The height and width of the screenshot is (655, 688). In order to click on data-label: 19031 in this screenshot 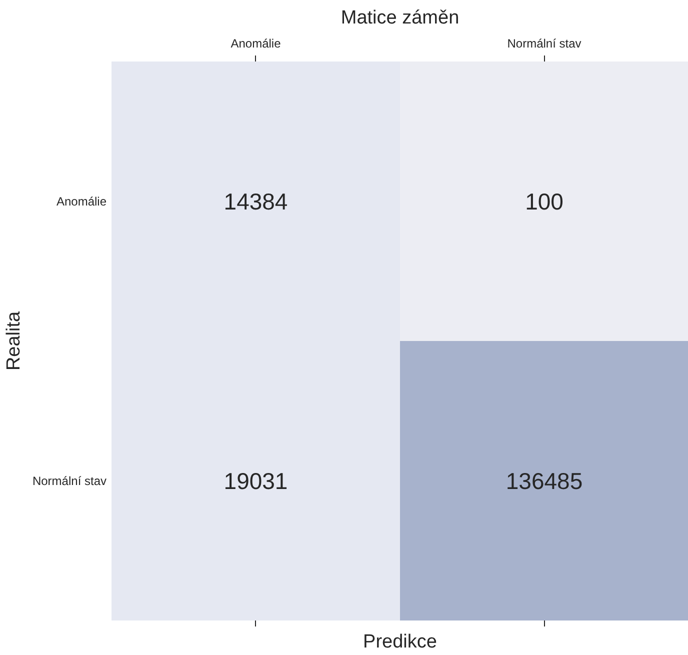, I will do `click(256, 481)`.